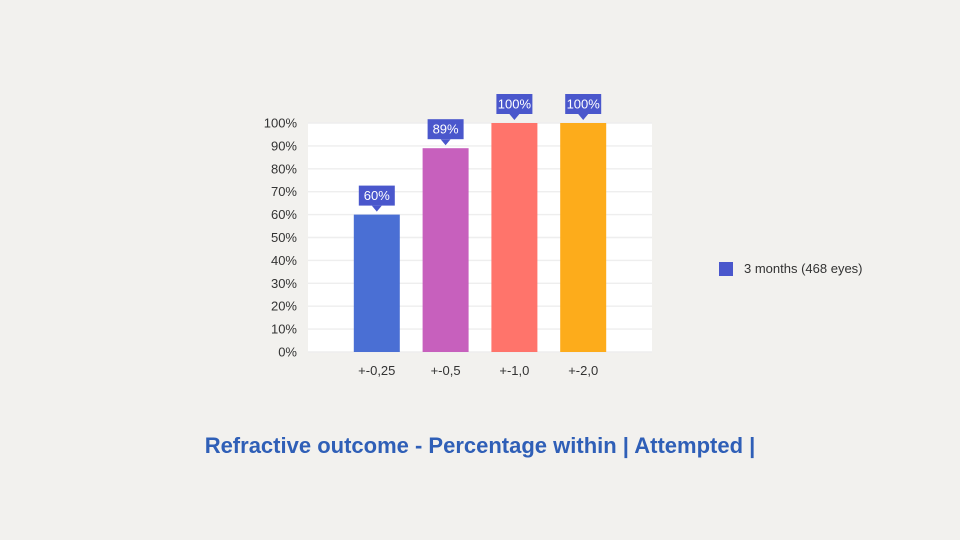 The image size is (960, 540). Describe the element at coordinates (514, 370) in the screenshot. I see `x-tick-label: +-1,0` at that location.